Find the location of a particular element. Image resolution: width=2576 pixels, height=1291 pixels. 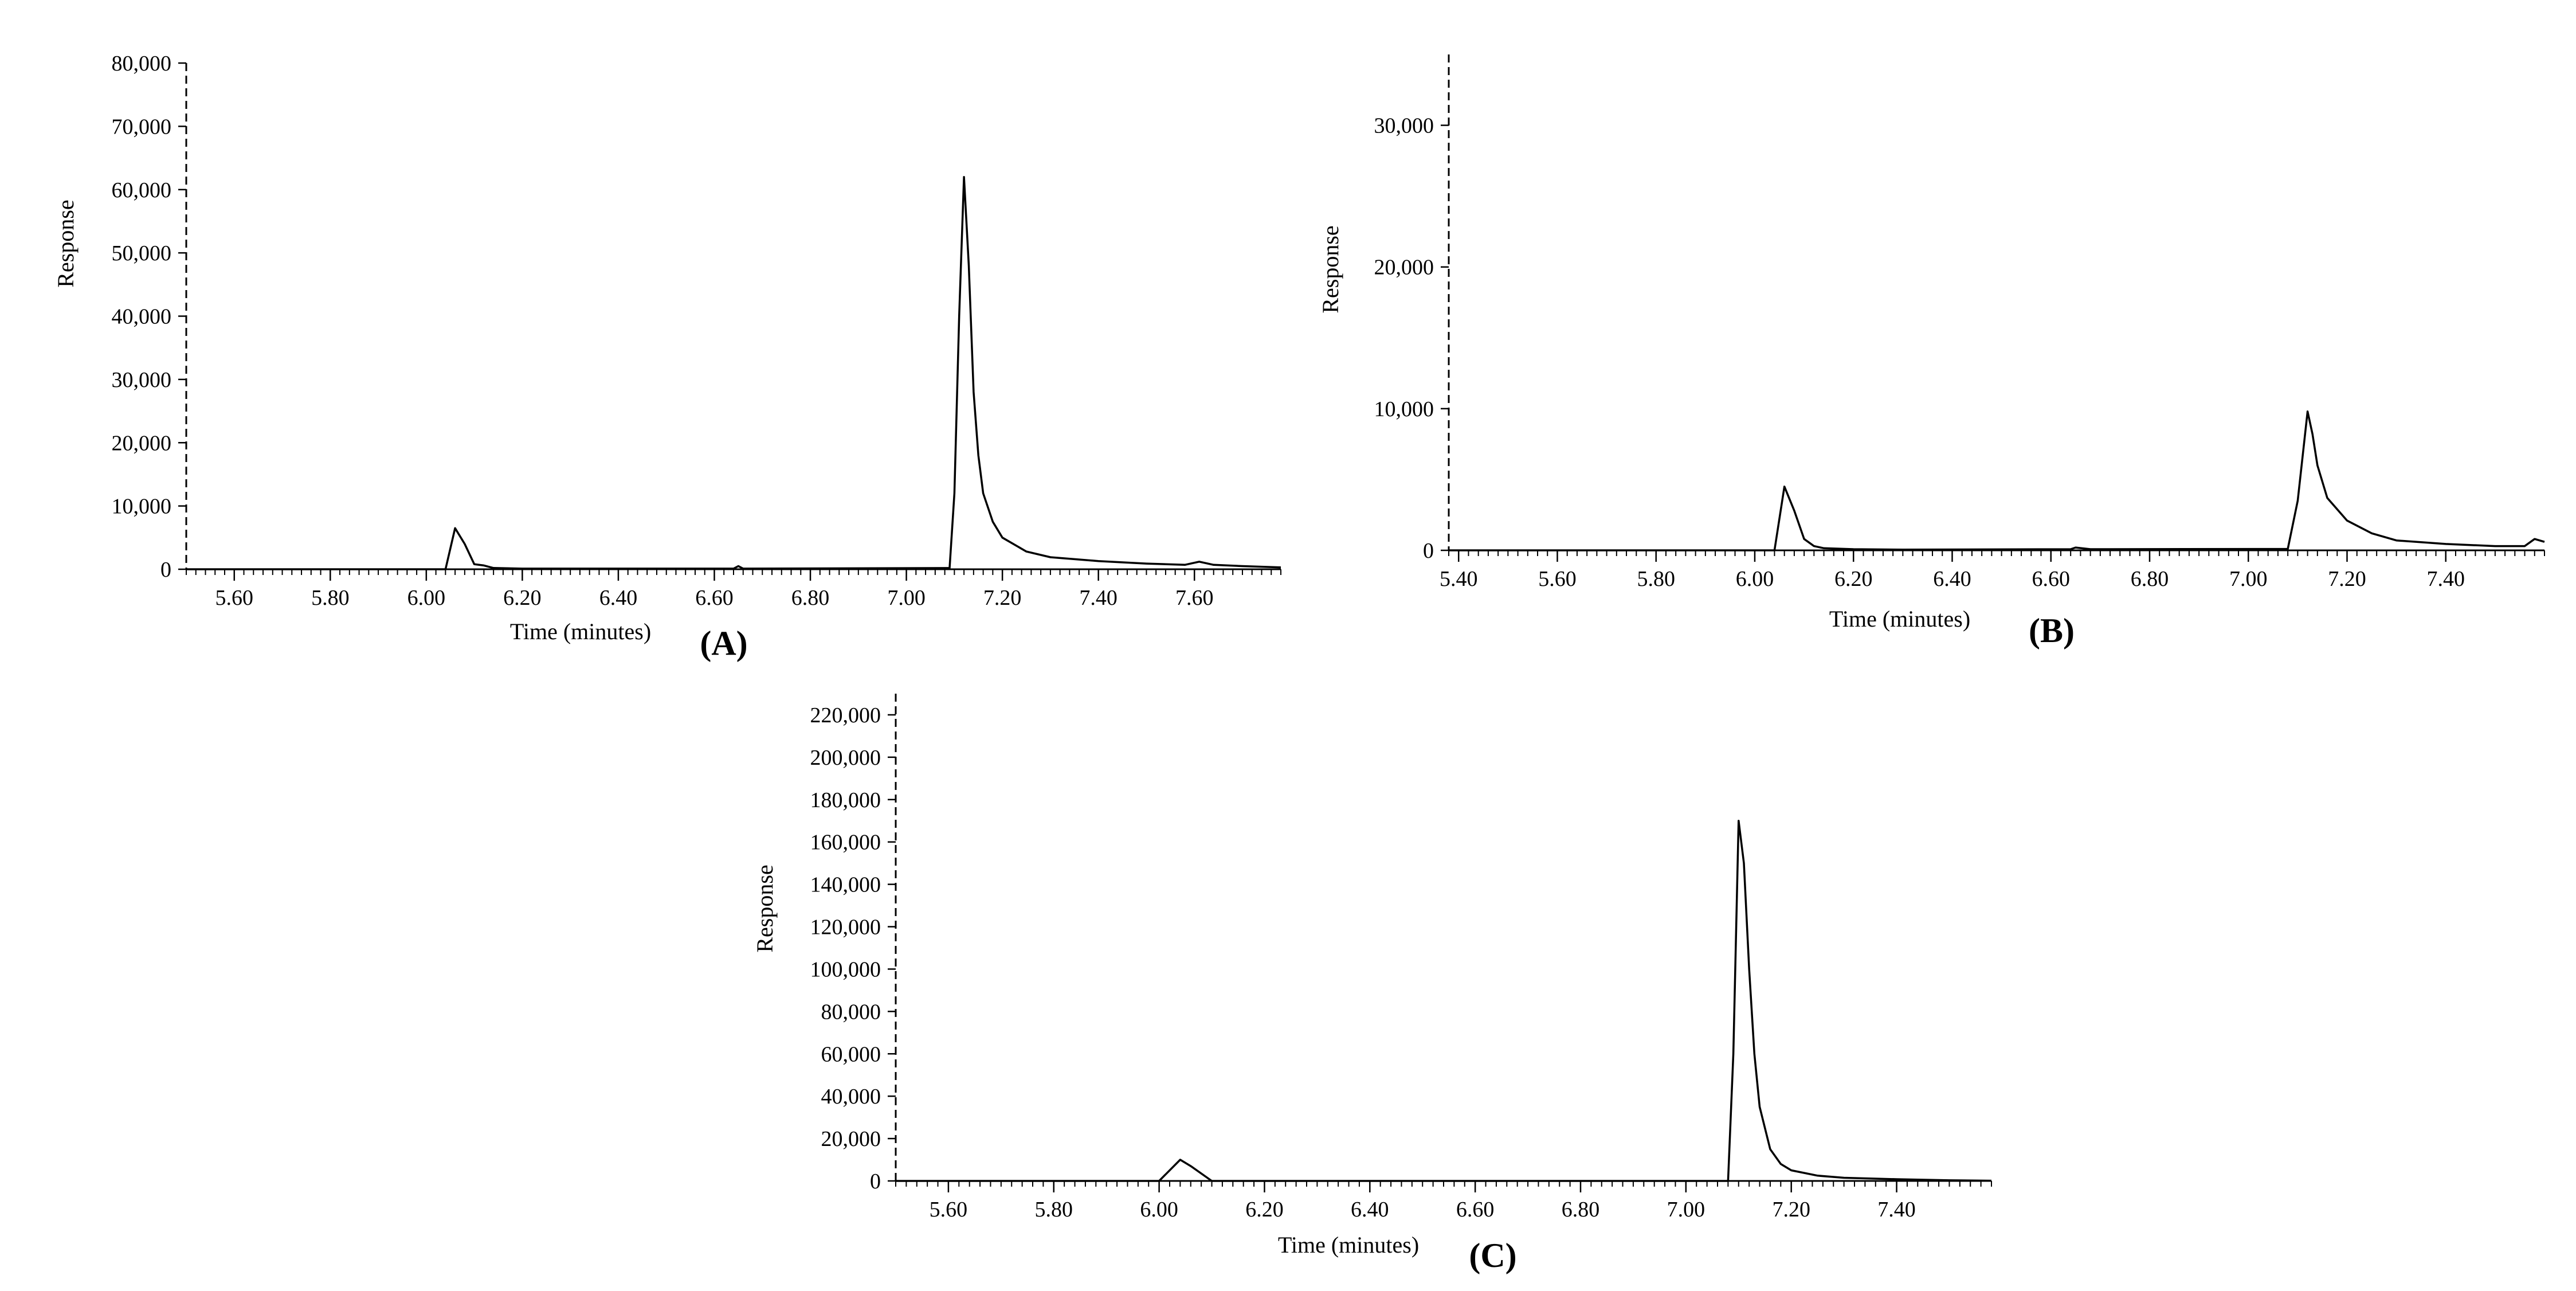

panel-a-x-tick-label: 5.80 is located at coordinates (330, 598).